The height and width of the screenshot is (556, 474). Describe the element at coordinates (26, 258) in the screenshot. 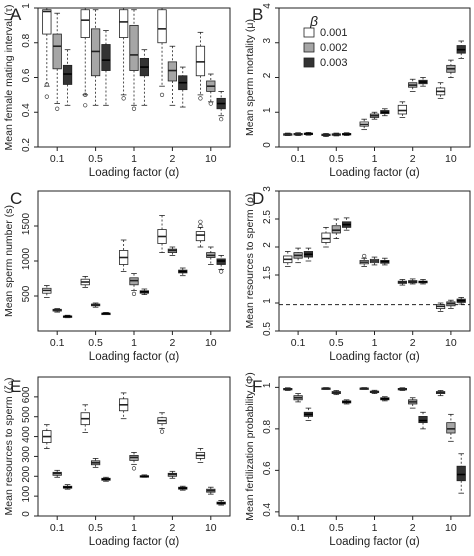

I see `y-tick-label: 1000` at that location.